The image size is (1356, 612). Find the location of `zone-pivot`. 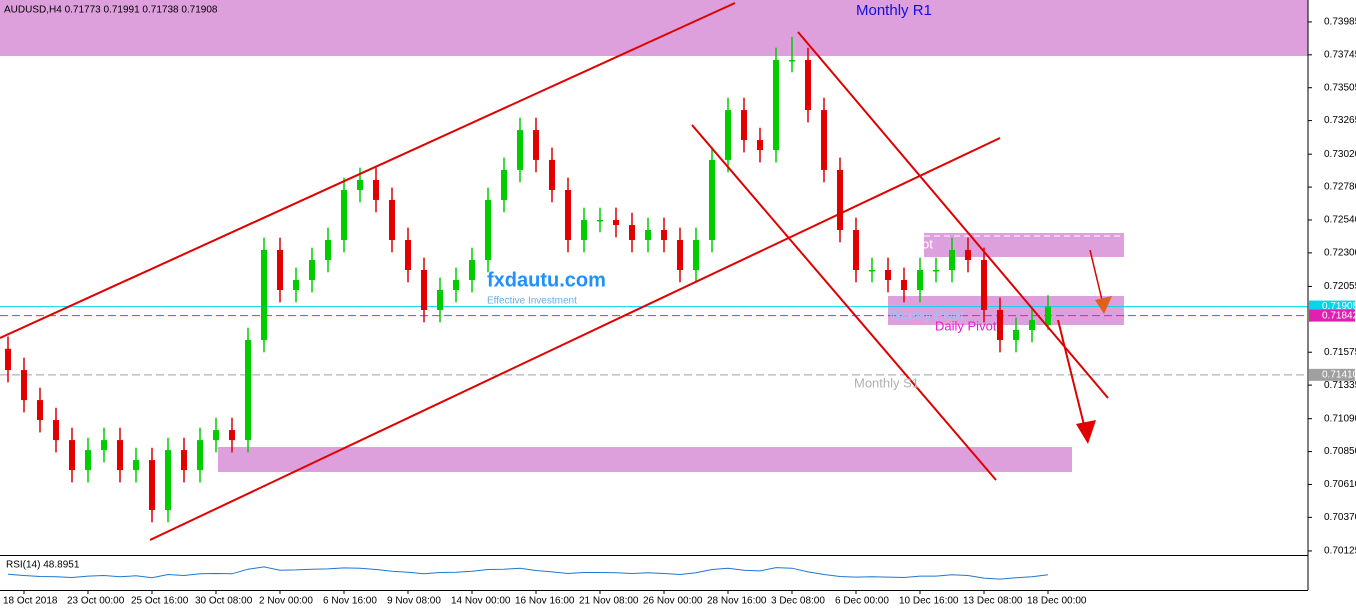

zone-pivot is located at coordinates (1006, 310).